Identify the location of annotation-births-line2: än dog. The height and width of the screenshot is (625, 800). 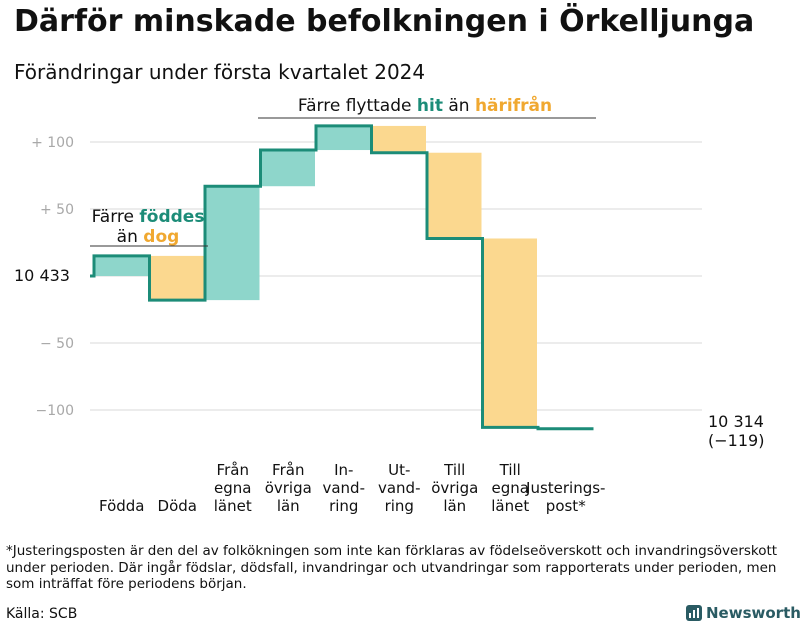
(148, 237).